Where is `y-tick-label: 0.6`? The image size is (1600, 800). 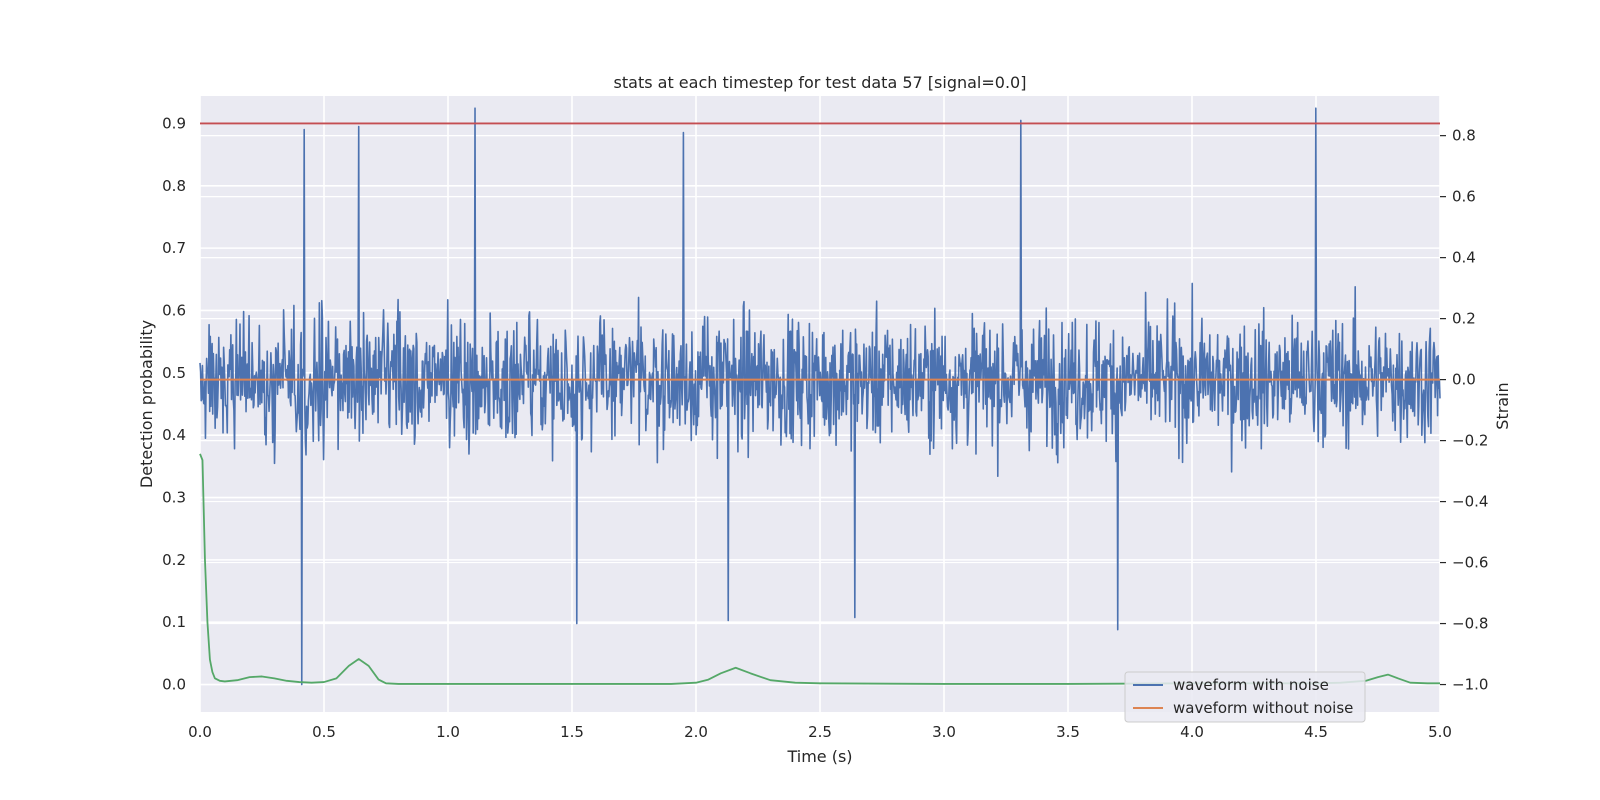
y-tick-label: 0.6 is located at coordinates (174, 310).